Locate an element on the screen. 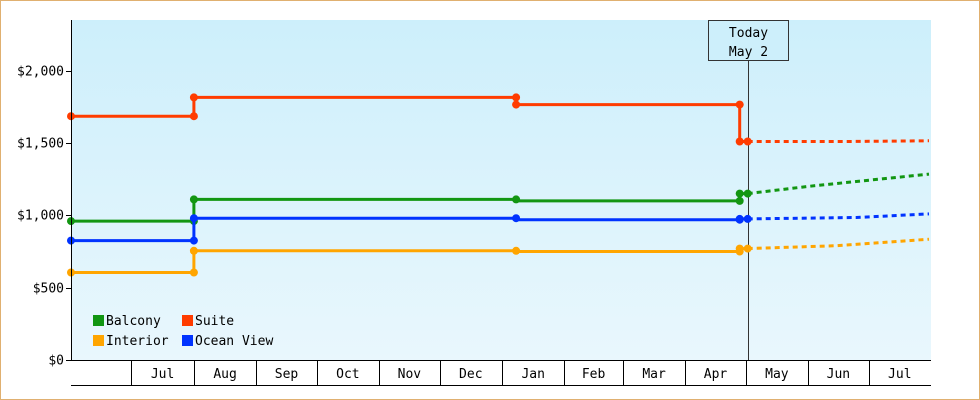  forecast-line-interior is located at coordinates (838, 244).